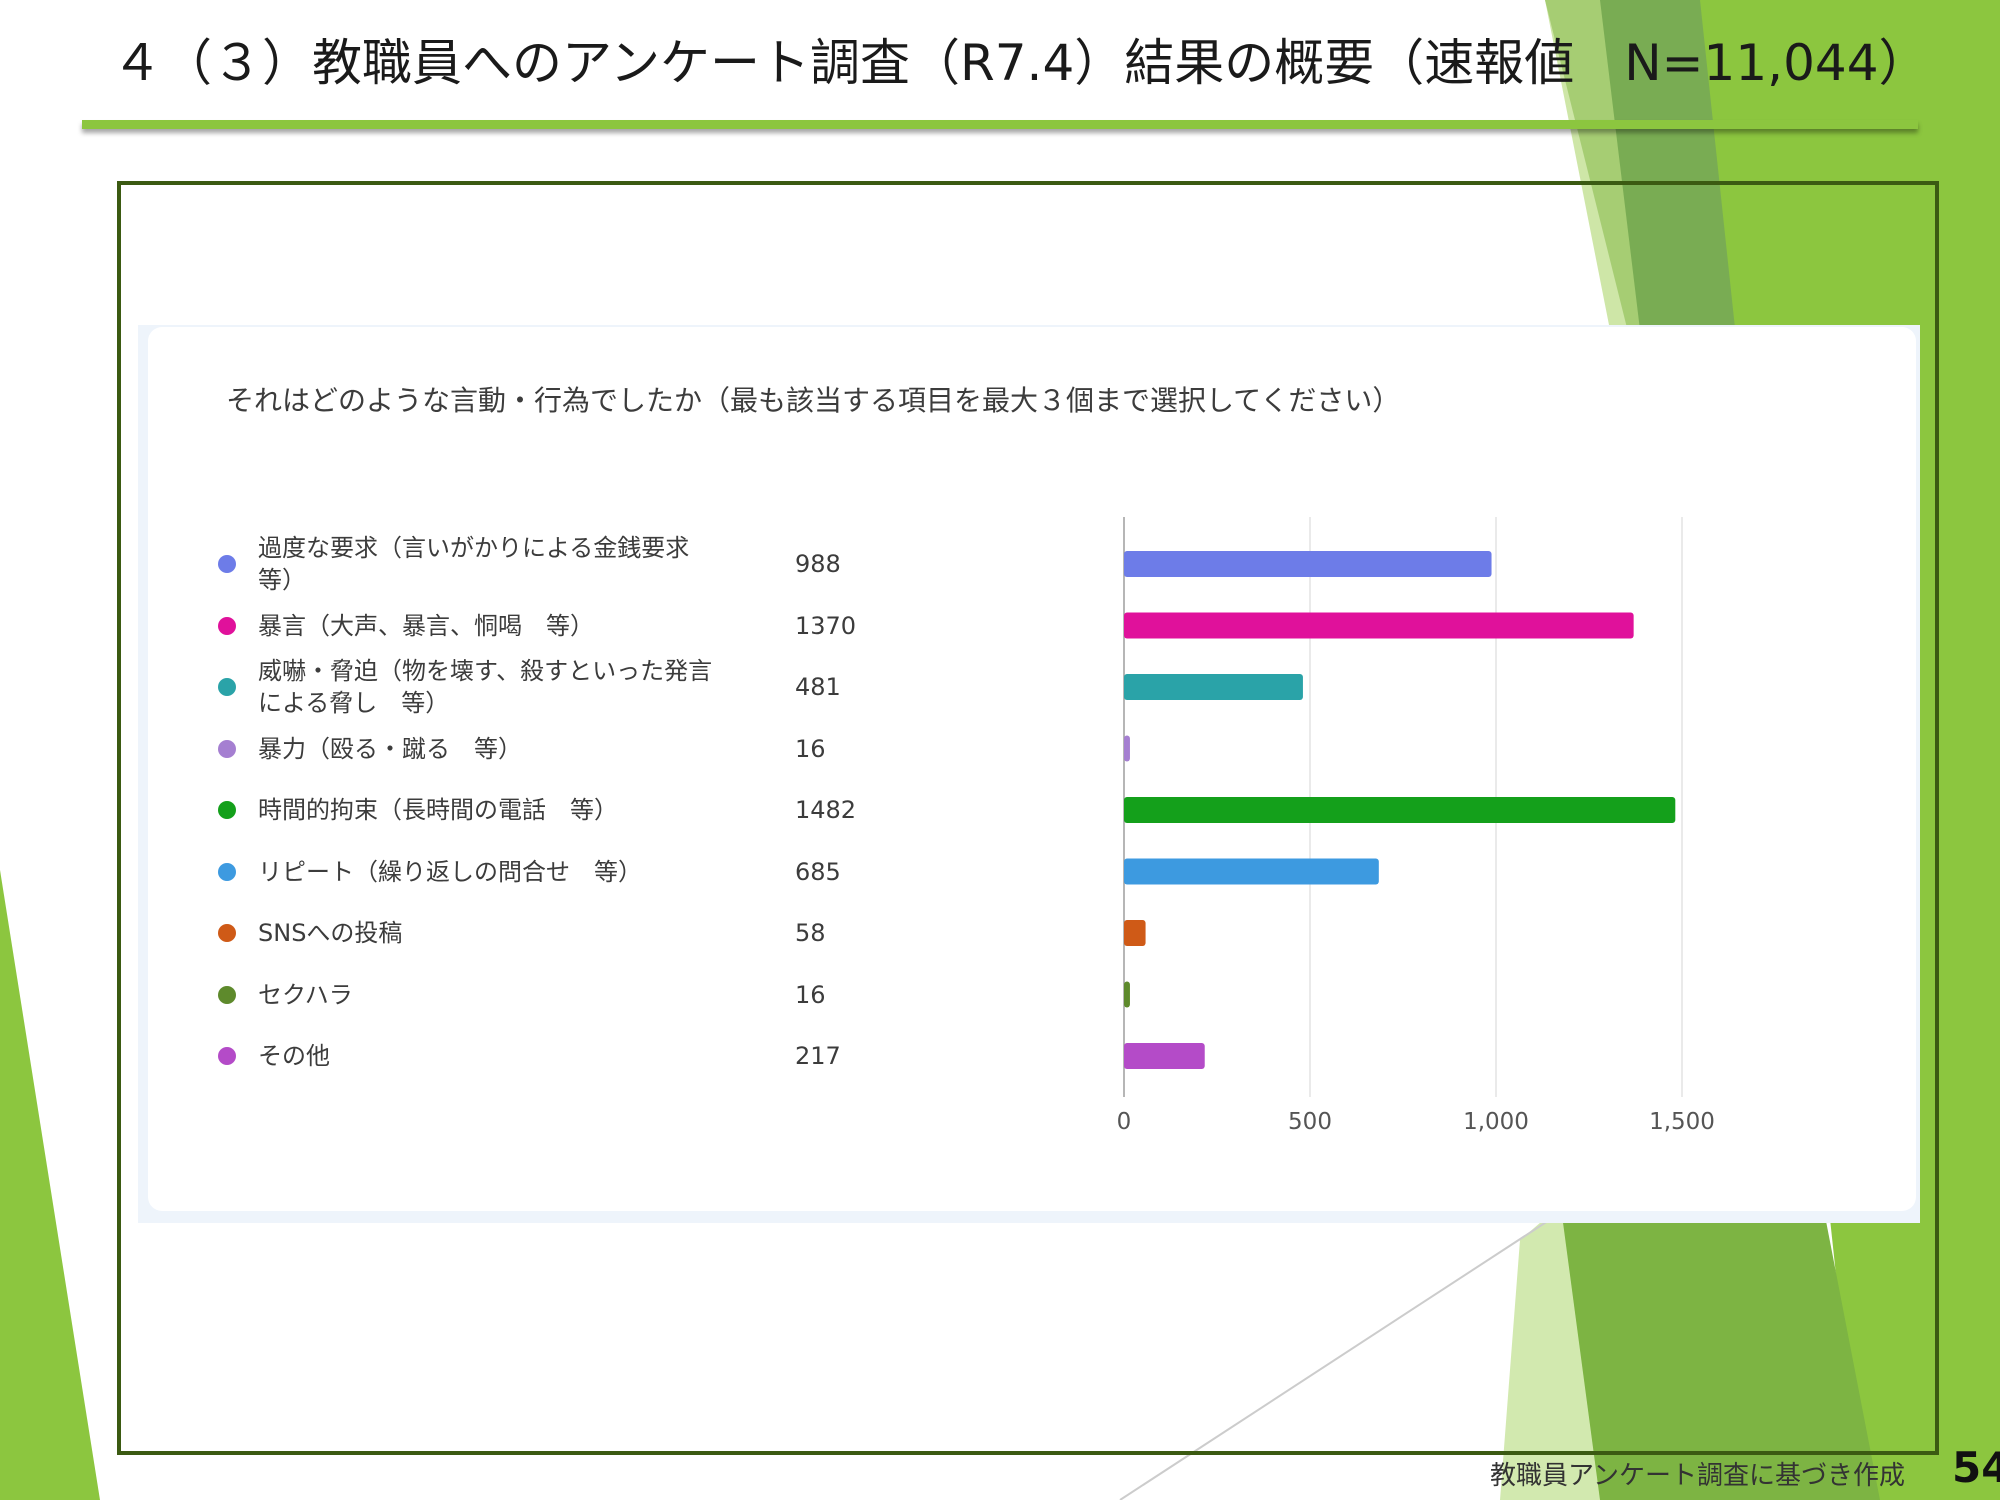 The width and height of the screenshot is (2000, 1500). What do you see at coordinates (498, 995) in the screenshot?
I see `legend-item: セクハラ` at bounding box center [498, 995].